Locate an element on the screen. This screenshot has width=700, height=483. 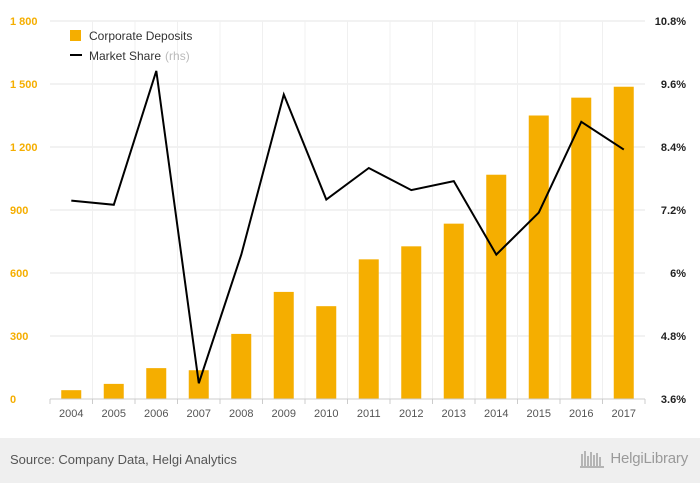
bar-2011 is located at coordinates (368, 329).